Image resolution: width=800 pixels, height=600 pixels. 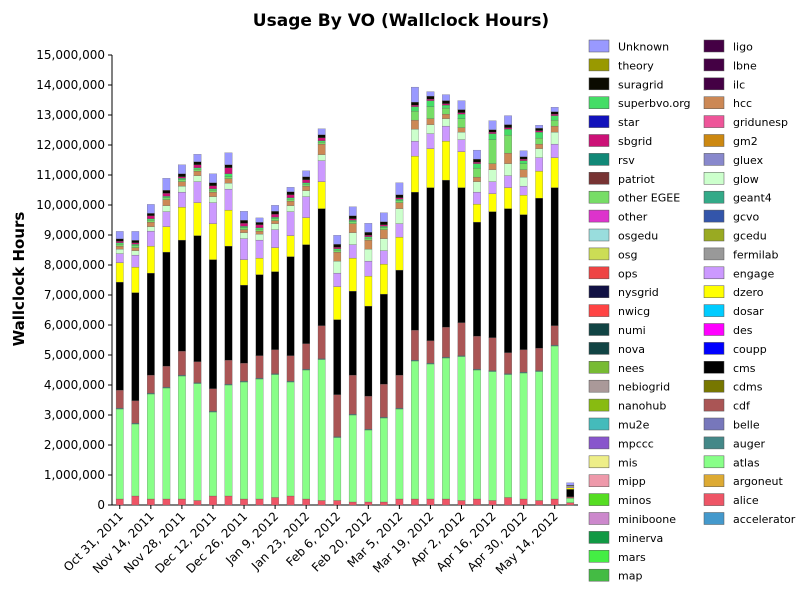 I want to click on legend-item: sbgrid, so click(x=620, y=141).